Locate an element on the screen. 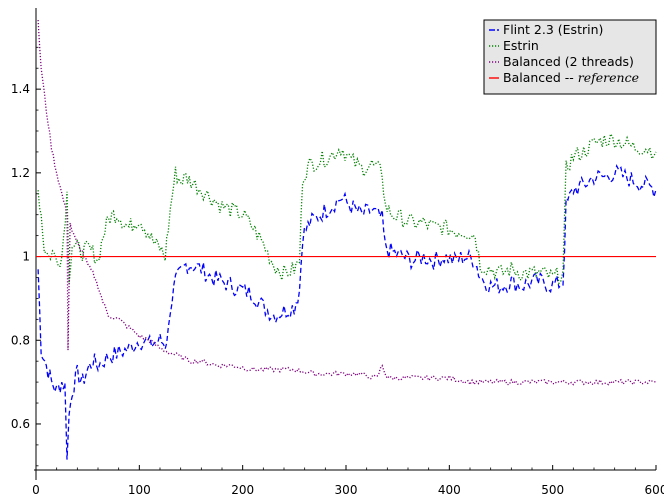 This screenshot has width=664, height=497. legend-label-3: Balanced -- reference is located at coordinates (571, 77).